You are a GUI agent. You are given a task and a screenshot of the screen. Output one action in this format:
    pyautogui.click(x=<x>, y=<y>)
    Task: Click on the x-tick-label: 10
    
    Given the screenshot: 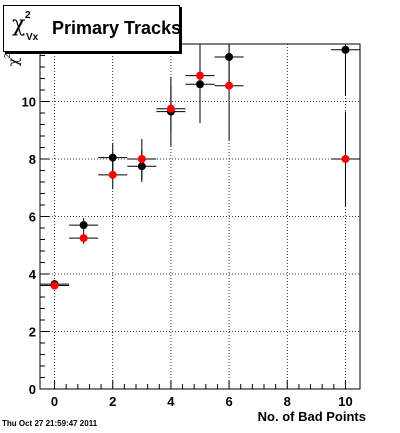 What is the action you would take?
    pyautogui.click(x=345, y=401)
    